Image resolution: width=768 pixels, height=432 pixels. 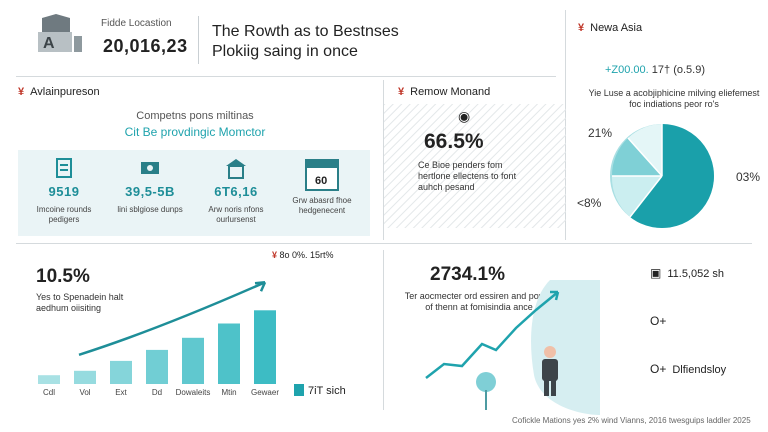 What do you see at coordinates (672, 176) in the screenshot?
I see `pie-slice-main` at bounding box center [672, 176].